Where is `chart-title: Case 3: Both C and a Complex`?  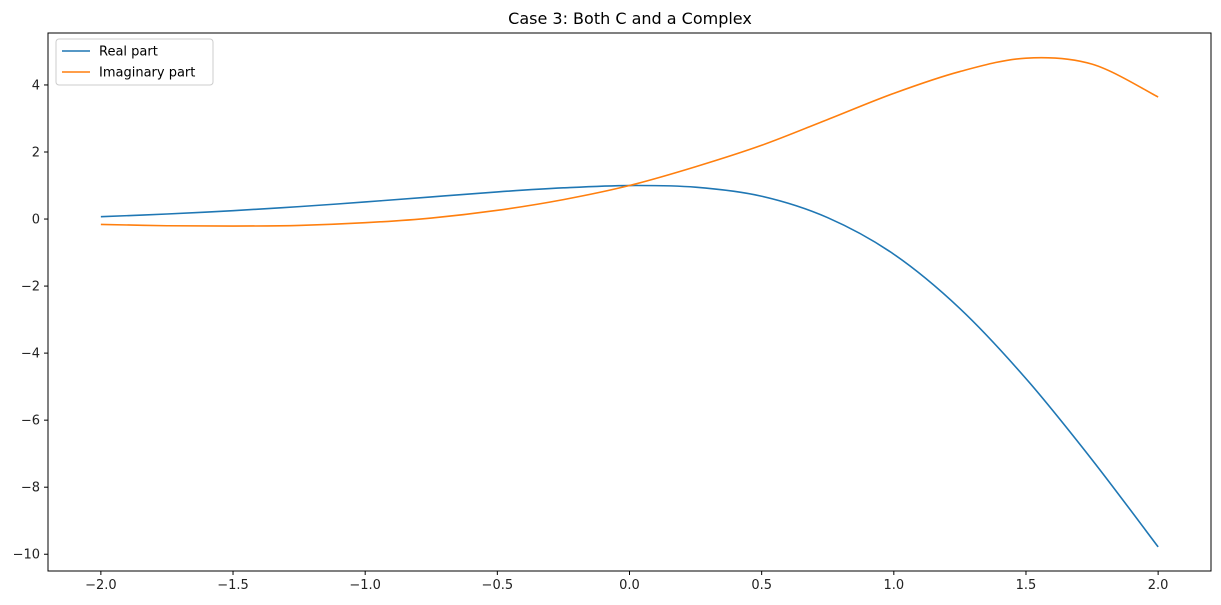
chart-title: Case 3: Both C and a Complex is located at coordinates (630, 18).